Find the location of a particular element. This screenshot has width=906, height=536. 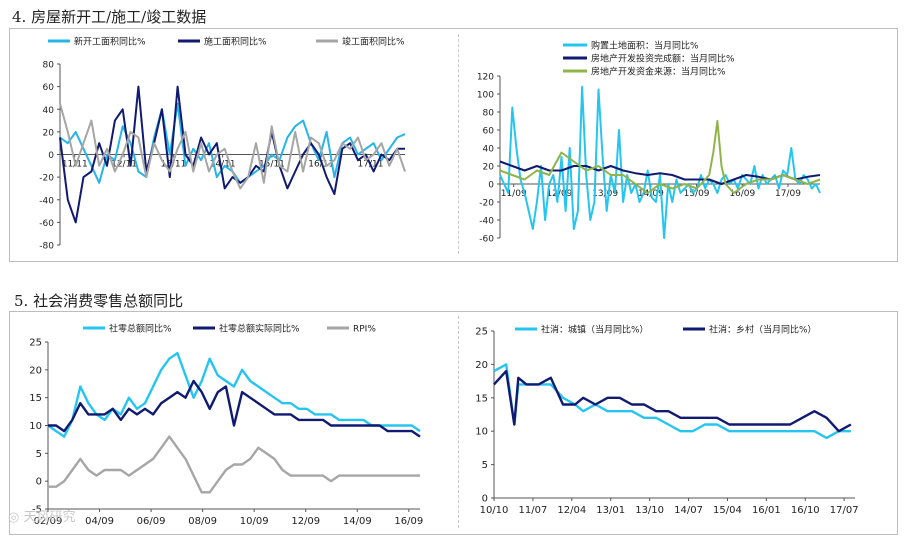

legend-label: 竣工面积同比% is located at coordinates (373, 42).